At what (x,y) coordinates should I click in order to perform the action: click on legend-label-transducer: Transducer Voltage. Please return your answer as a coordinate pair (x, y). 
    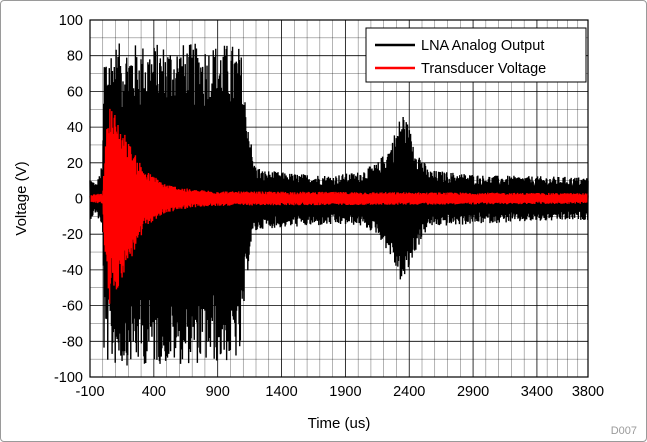
    Looking at the image, I should click on (483, 69).